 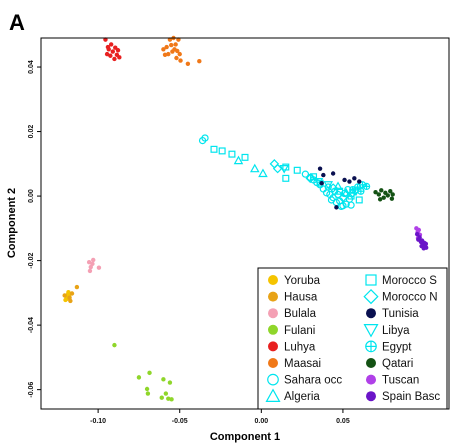 I want to click on x-tick-label: -0.05, so click(x=180, y=421).